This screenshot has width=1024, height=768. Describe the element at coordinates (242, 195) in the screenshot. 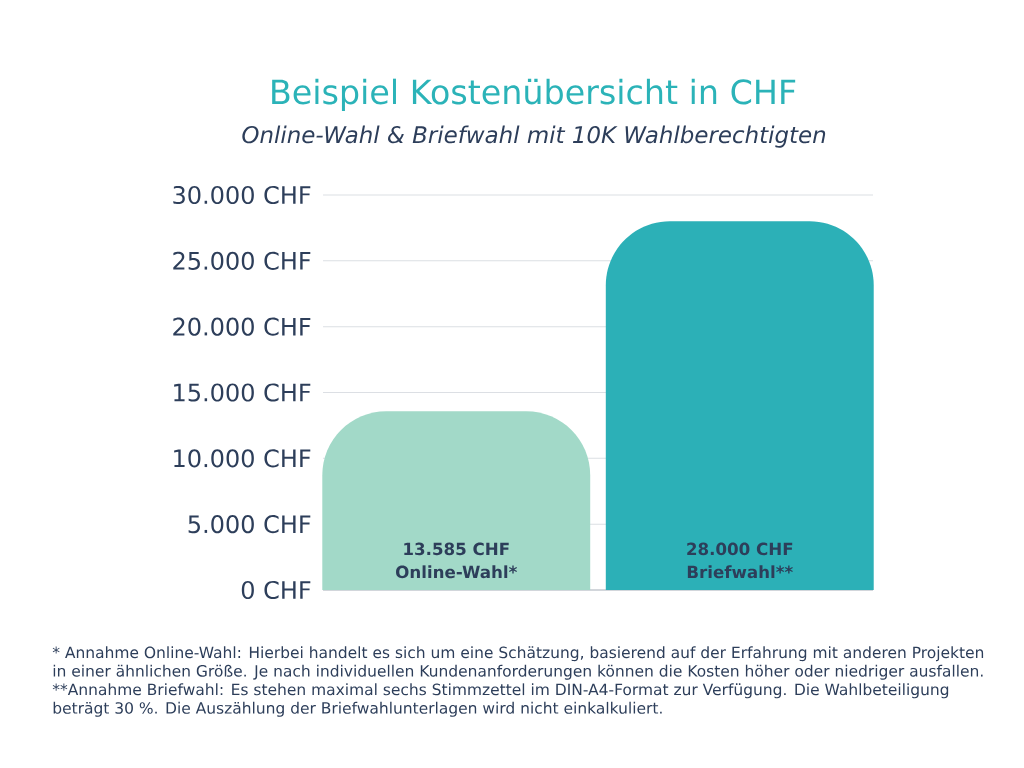

I see `y-tick-label: 30.000 CHF` at that location.